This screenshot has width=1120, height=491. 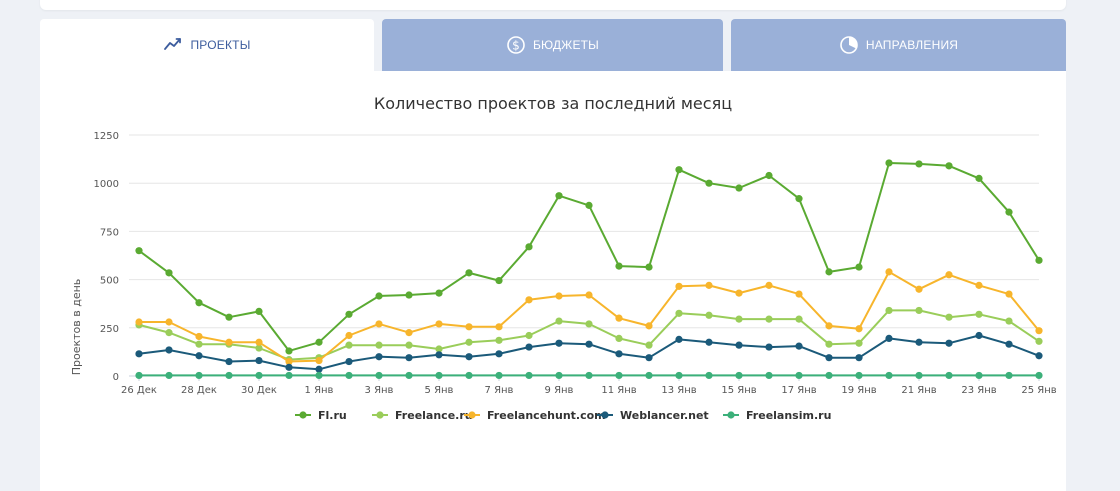 What do you see at coordinates (898, 45) in the screenshot?
I see `tab-directions: Направления` at bounding box center [898, 45].